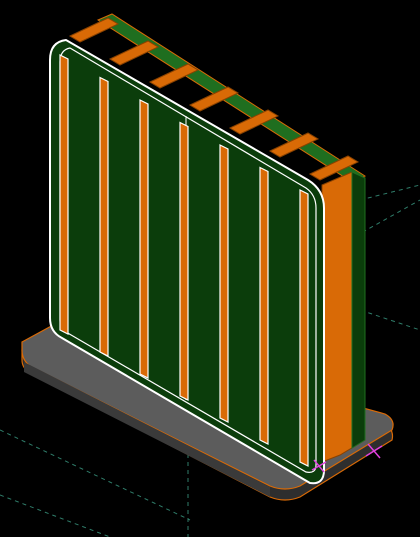 This screenshot has width=420, height=537. What do you see at coordinates (374, 451) in the screenshot?
I see `end-cross-marker` at bounding box center [374, 451].